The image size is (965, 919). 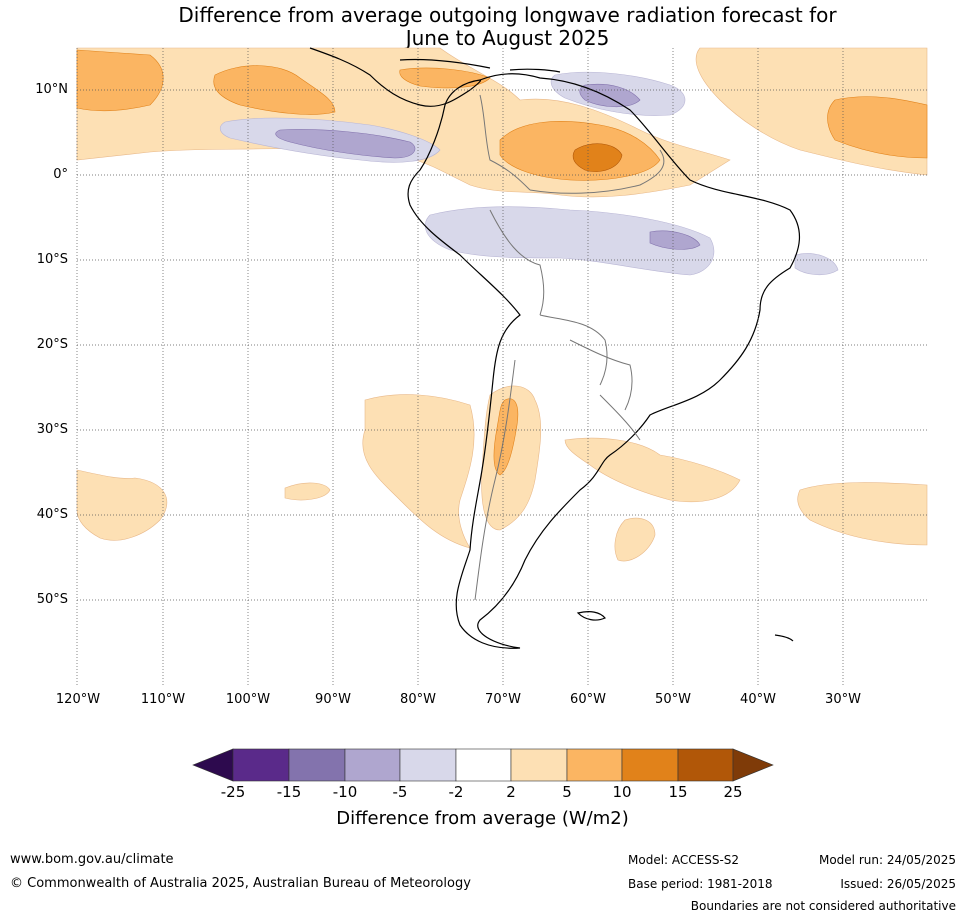 What do you see at coordinates (673, 699) in the screenshot?
I see `lon-label-50w: 50°W` at bounding box center [673, 699].